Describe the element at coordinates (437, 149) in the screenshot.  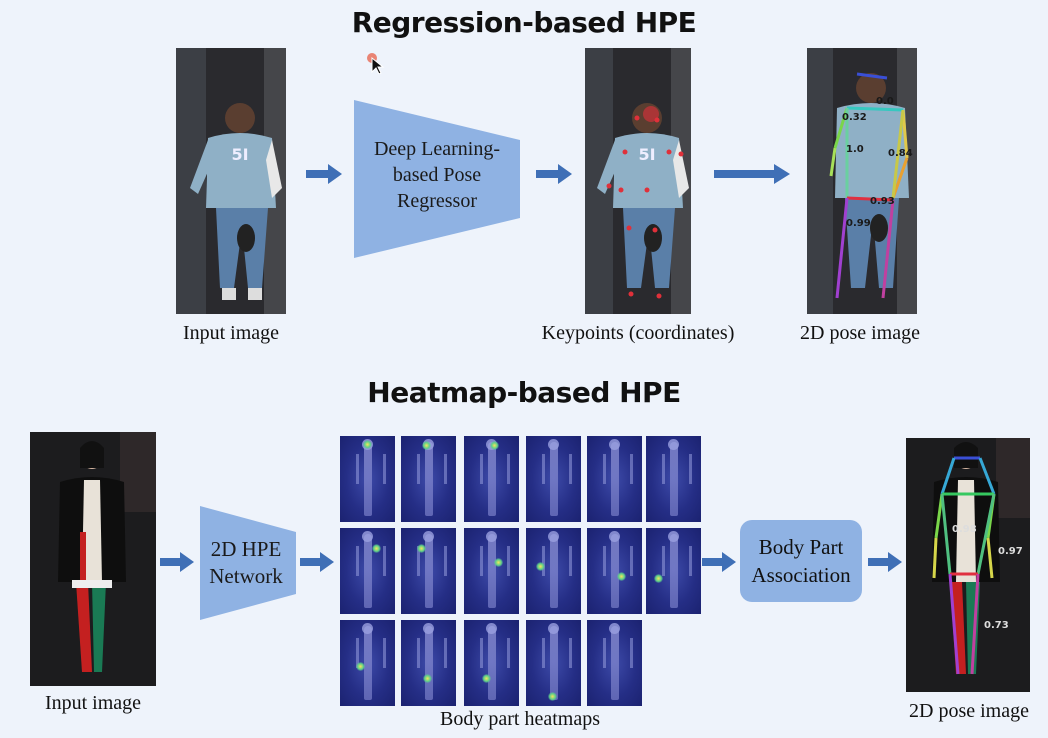
I see `regressor-line-1: Deep Learning-` at that location.